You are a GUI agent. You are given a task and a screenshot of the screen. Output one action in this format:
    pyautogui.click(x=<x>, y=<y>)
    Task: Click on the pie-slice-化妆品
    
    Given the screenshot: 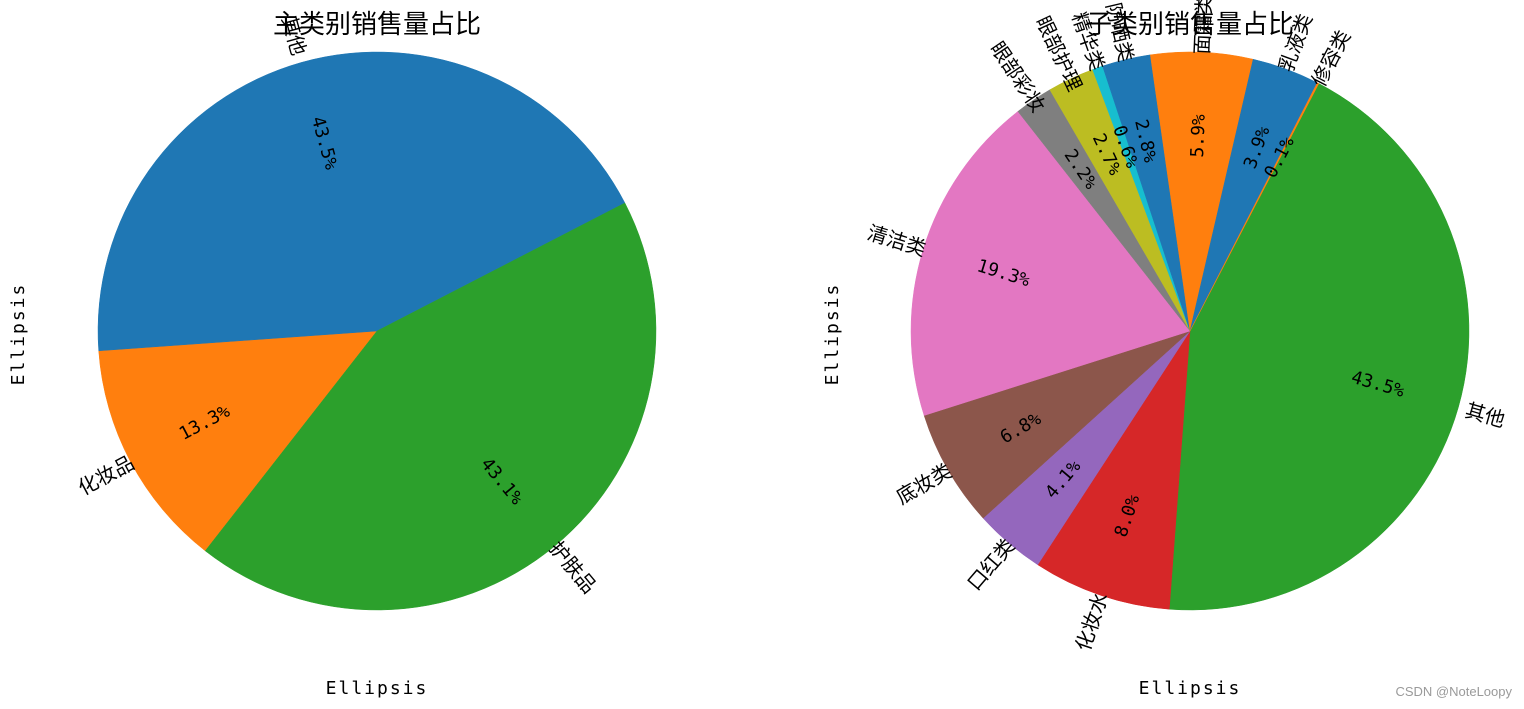 What is the action you would take?
    pyautogui.click(x=238, y=441)
    